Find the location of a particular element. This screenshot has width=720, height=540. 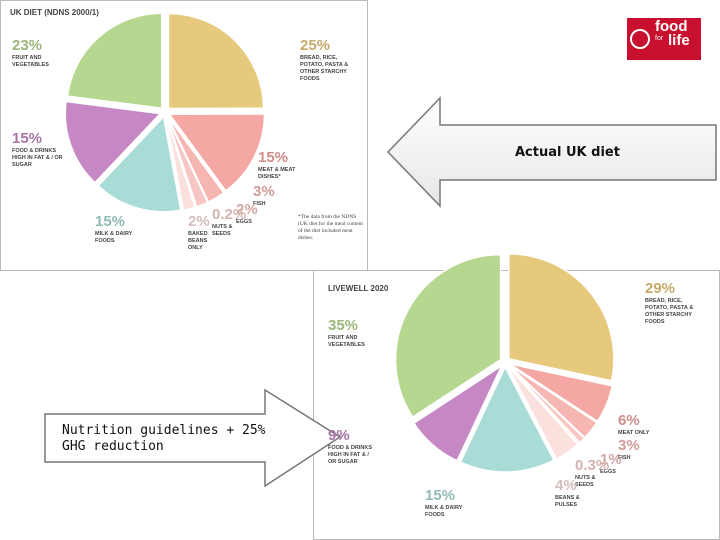

logo-word: life is located at coordinates (679, 40).